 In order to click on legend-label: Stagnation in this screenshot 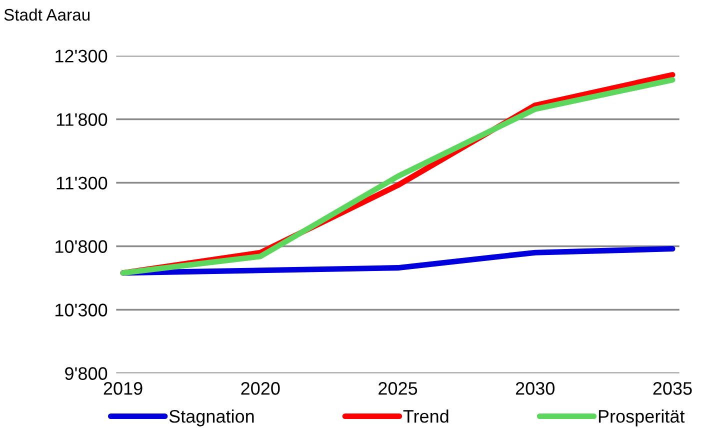, I will do `click(211, 417)`.